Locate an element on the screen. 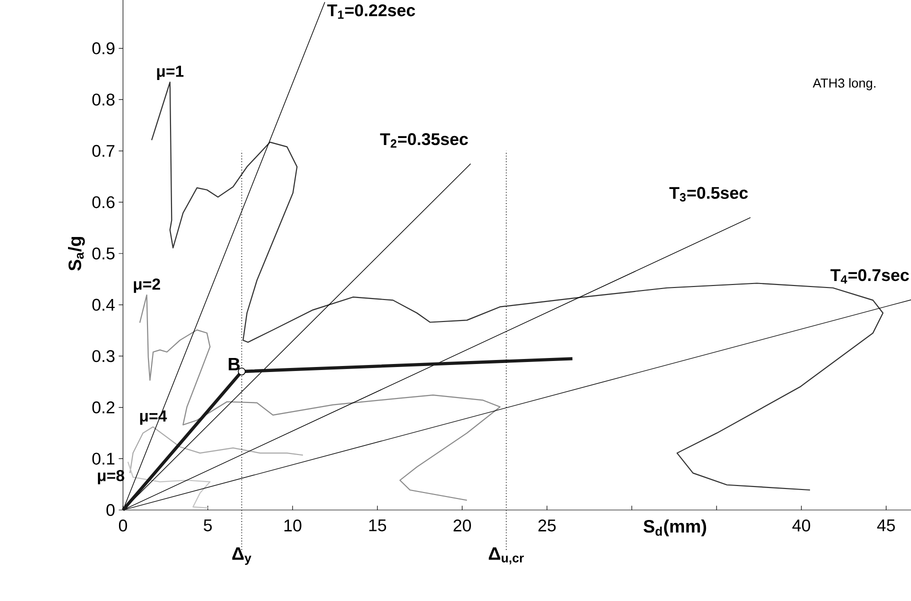 The height and width of the screenshot is (601, 911). series-label: μ=2 is located at coordinates (147, 285).